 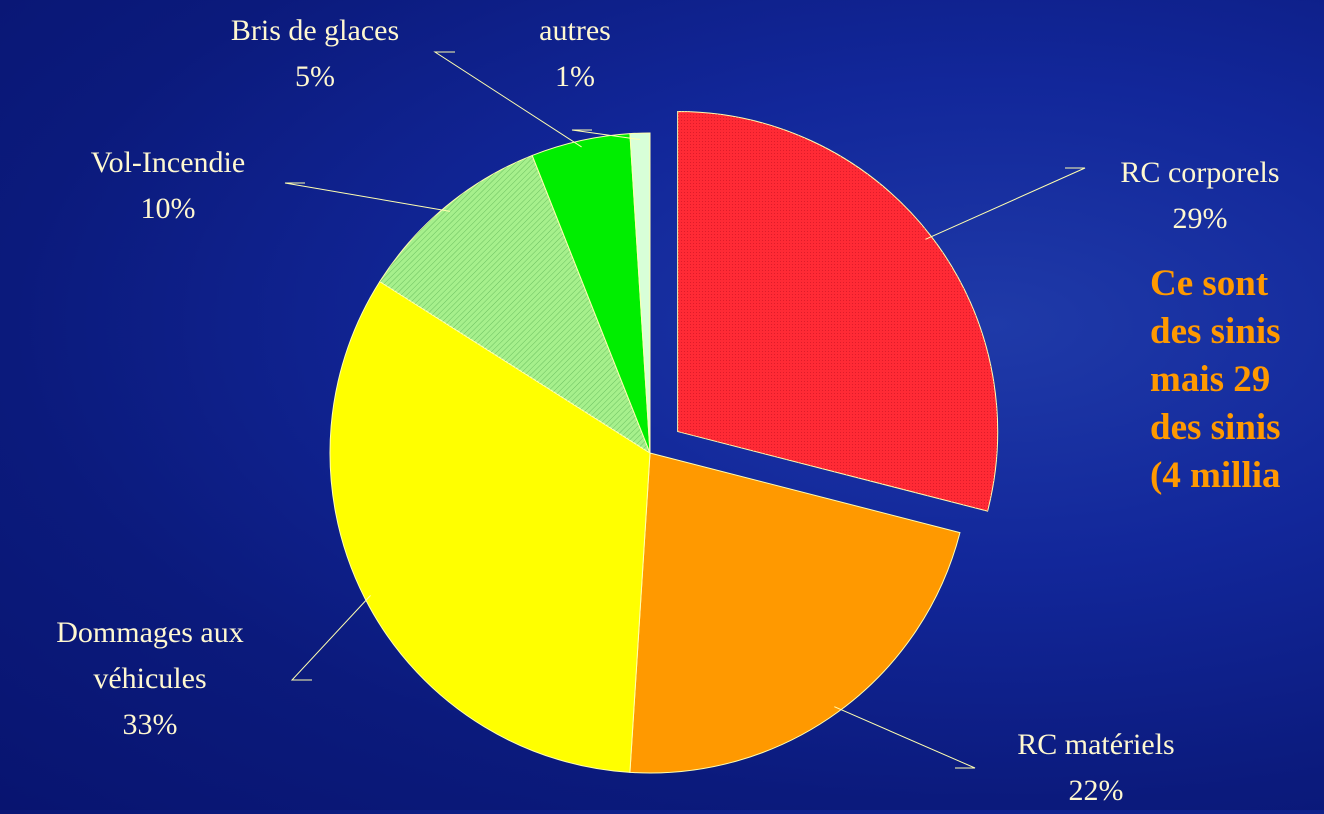 I want to click on category-label: Vol-Incendie, so click(x=168, y=162).